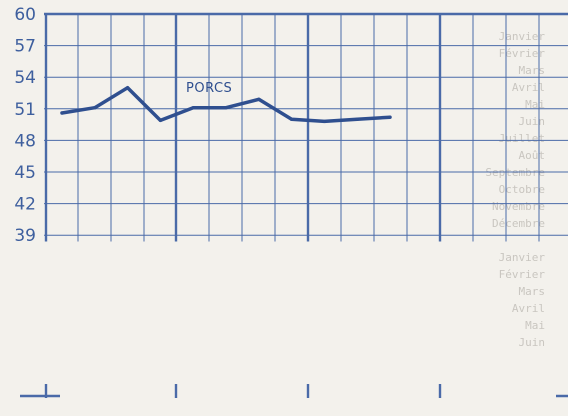  What do you see at coordinates (25, 78) in the screenshot?
I see `y-tick-label: 54` at bounding box center [25, 78].